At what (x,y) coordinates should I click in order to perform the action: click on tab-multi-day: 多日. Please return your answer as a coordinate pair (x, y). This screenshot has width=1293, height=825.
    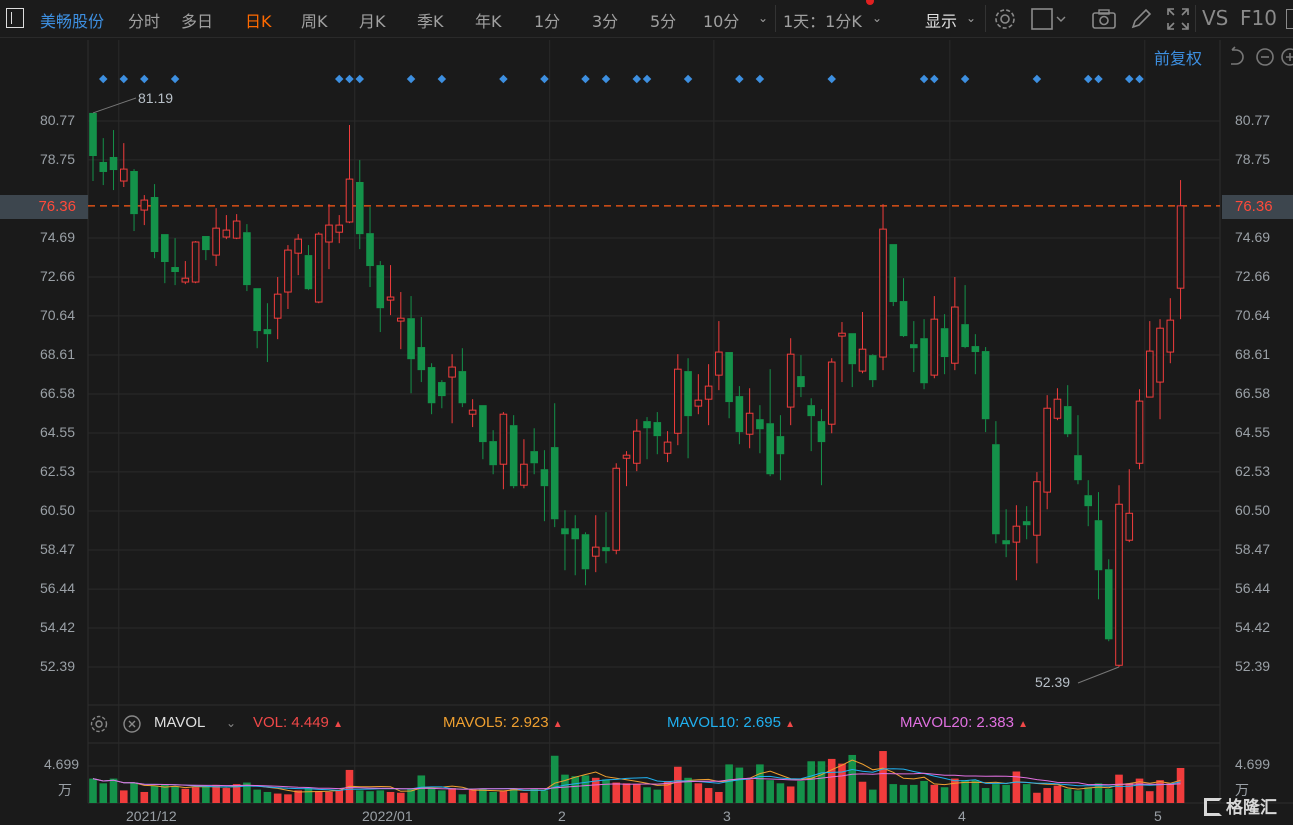
    Looking at the image, I should click on (197, 21).